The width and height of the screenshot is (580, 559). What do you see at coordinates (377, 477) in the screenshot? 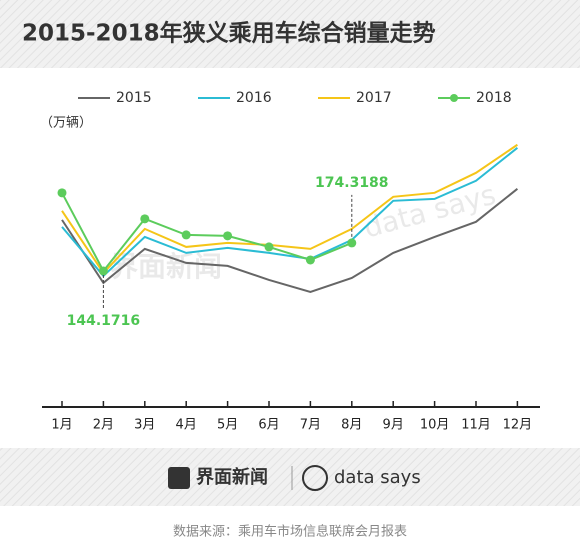
I see `footer-partner: data says` at bounding box center [377, 477].